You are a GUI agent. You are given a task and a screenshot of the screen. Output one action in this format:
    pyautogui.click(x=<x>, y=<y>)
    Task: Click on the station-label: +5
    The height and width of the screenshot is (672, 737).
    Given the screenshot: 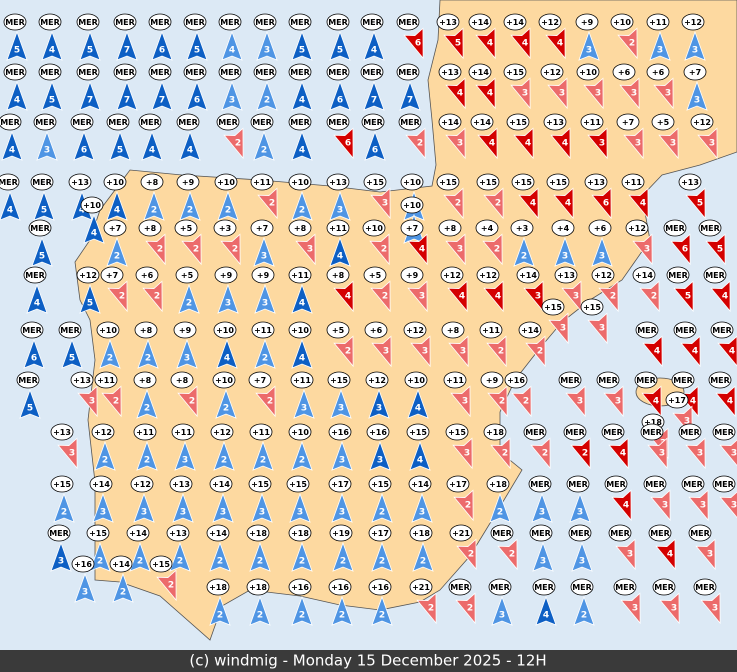 What is the action you would take?
    pyautogui.click(x=187, y=275)
    